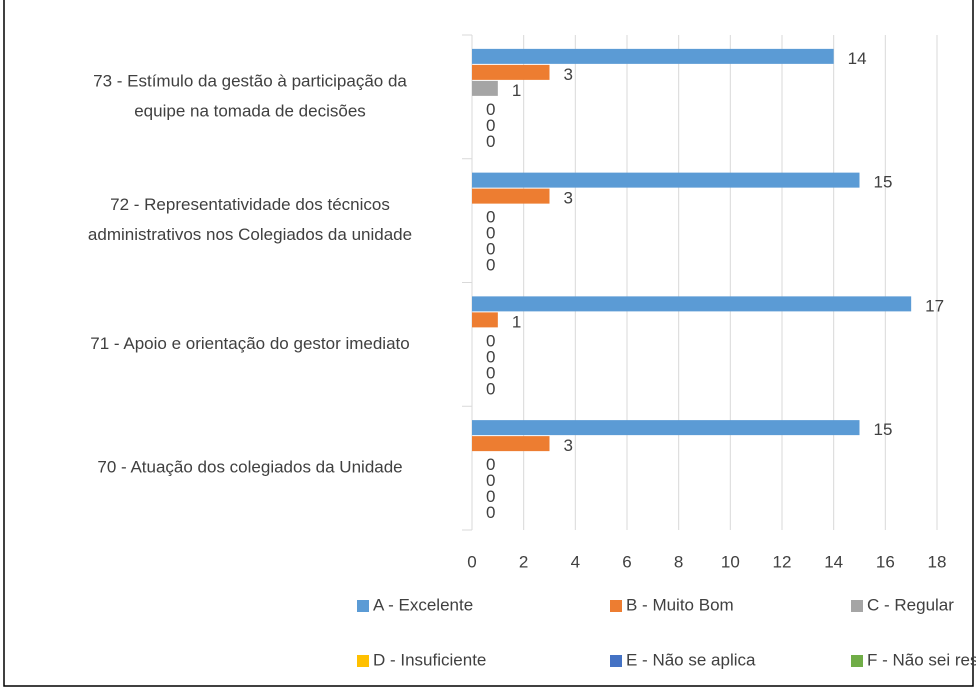 Image resolution: width=976 pixels, height=693 pixels. Describe the element at coordinates (626, 561) in the screenshot. I see `x-tick-label: 6` at that location.